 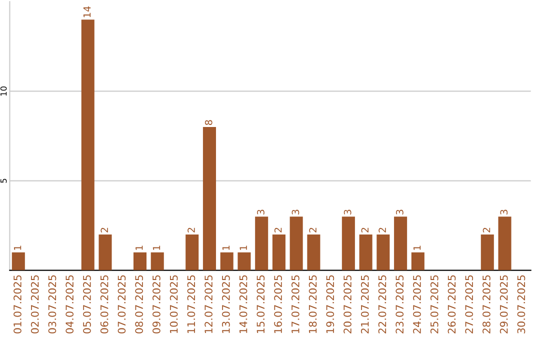 I want to click on x-tick-label: 20.07.2025, so click(x=348, y=304).